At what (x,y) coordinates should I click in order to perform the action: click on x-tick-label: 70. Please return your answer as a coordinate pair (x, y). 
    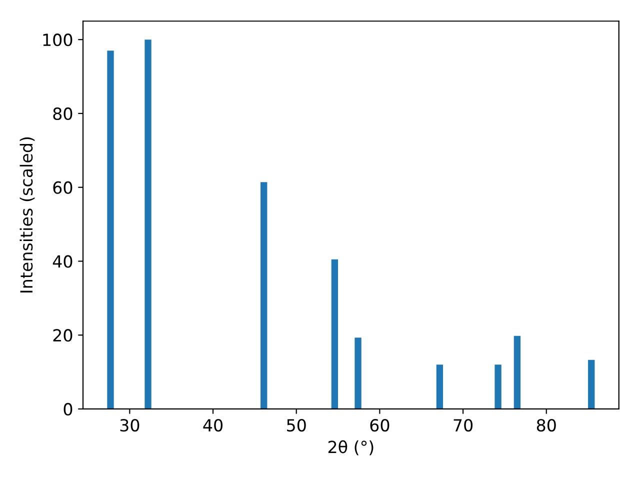
    Looking at the image, I should click on (463, 425).